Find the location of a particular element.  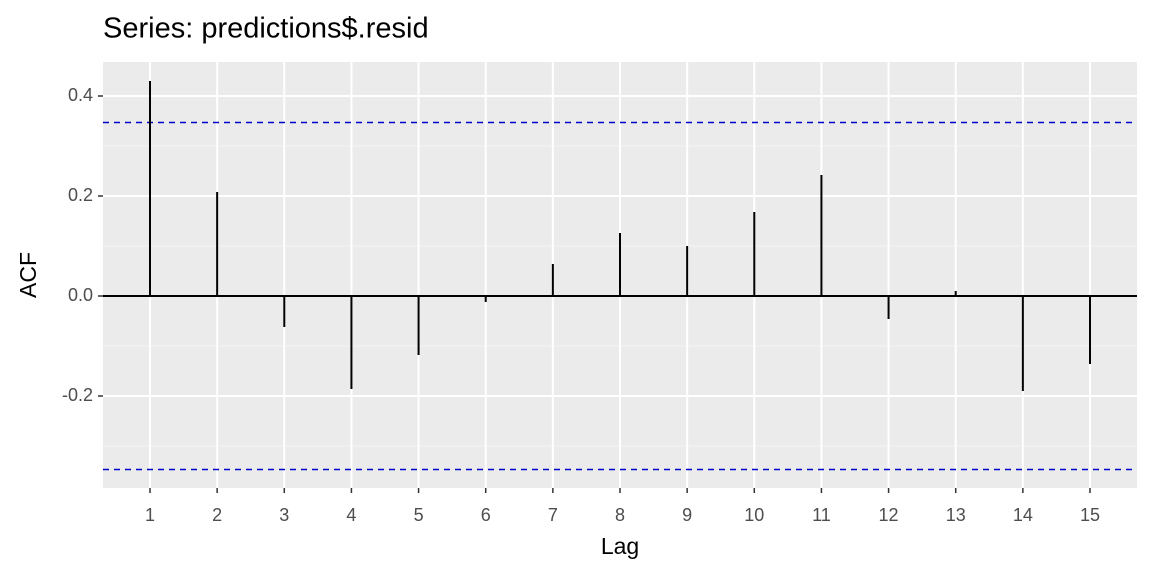

x-tick-label: 1 is located at coordinates (150, 515).